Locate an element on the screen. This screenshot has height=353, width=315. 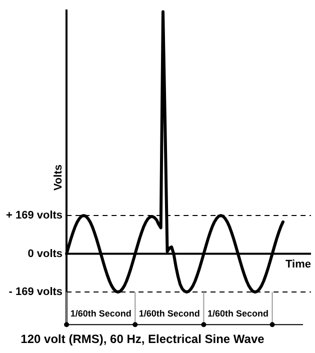
y-tick-label: - 169 volts is located at coordinates (35, 292).